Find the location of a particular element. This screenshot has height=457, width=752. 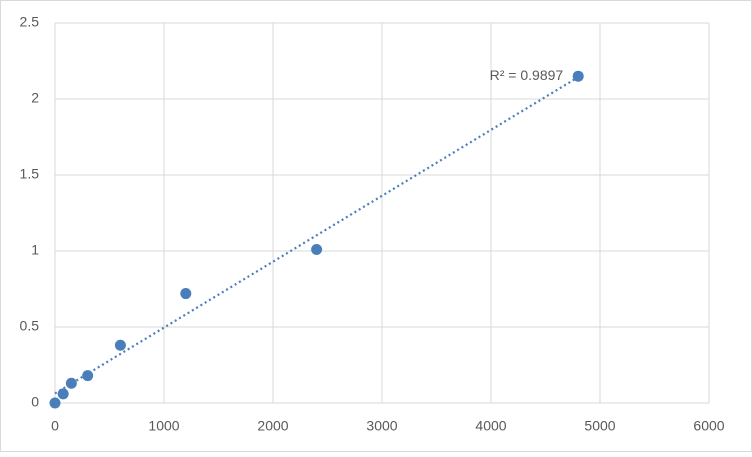

y-tick-label: 2.5 is located at coordinates (30, 22).